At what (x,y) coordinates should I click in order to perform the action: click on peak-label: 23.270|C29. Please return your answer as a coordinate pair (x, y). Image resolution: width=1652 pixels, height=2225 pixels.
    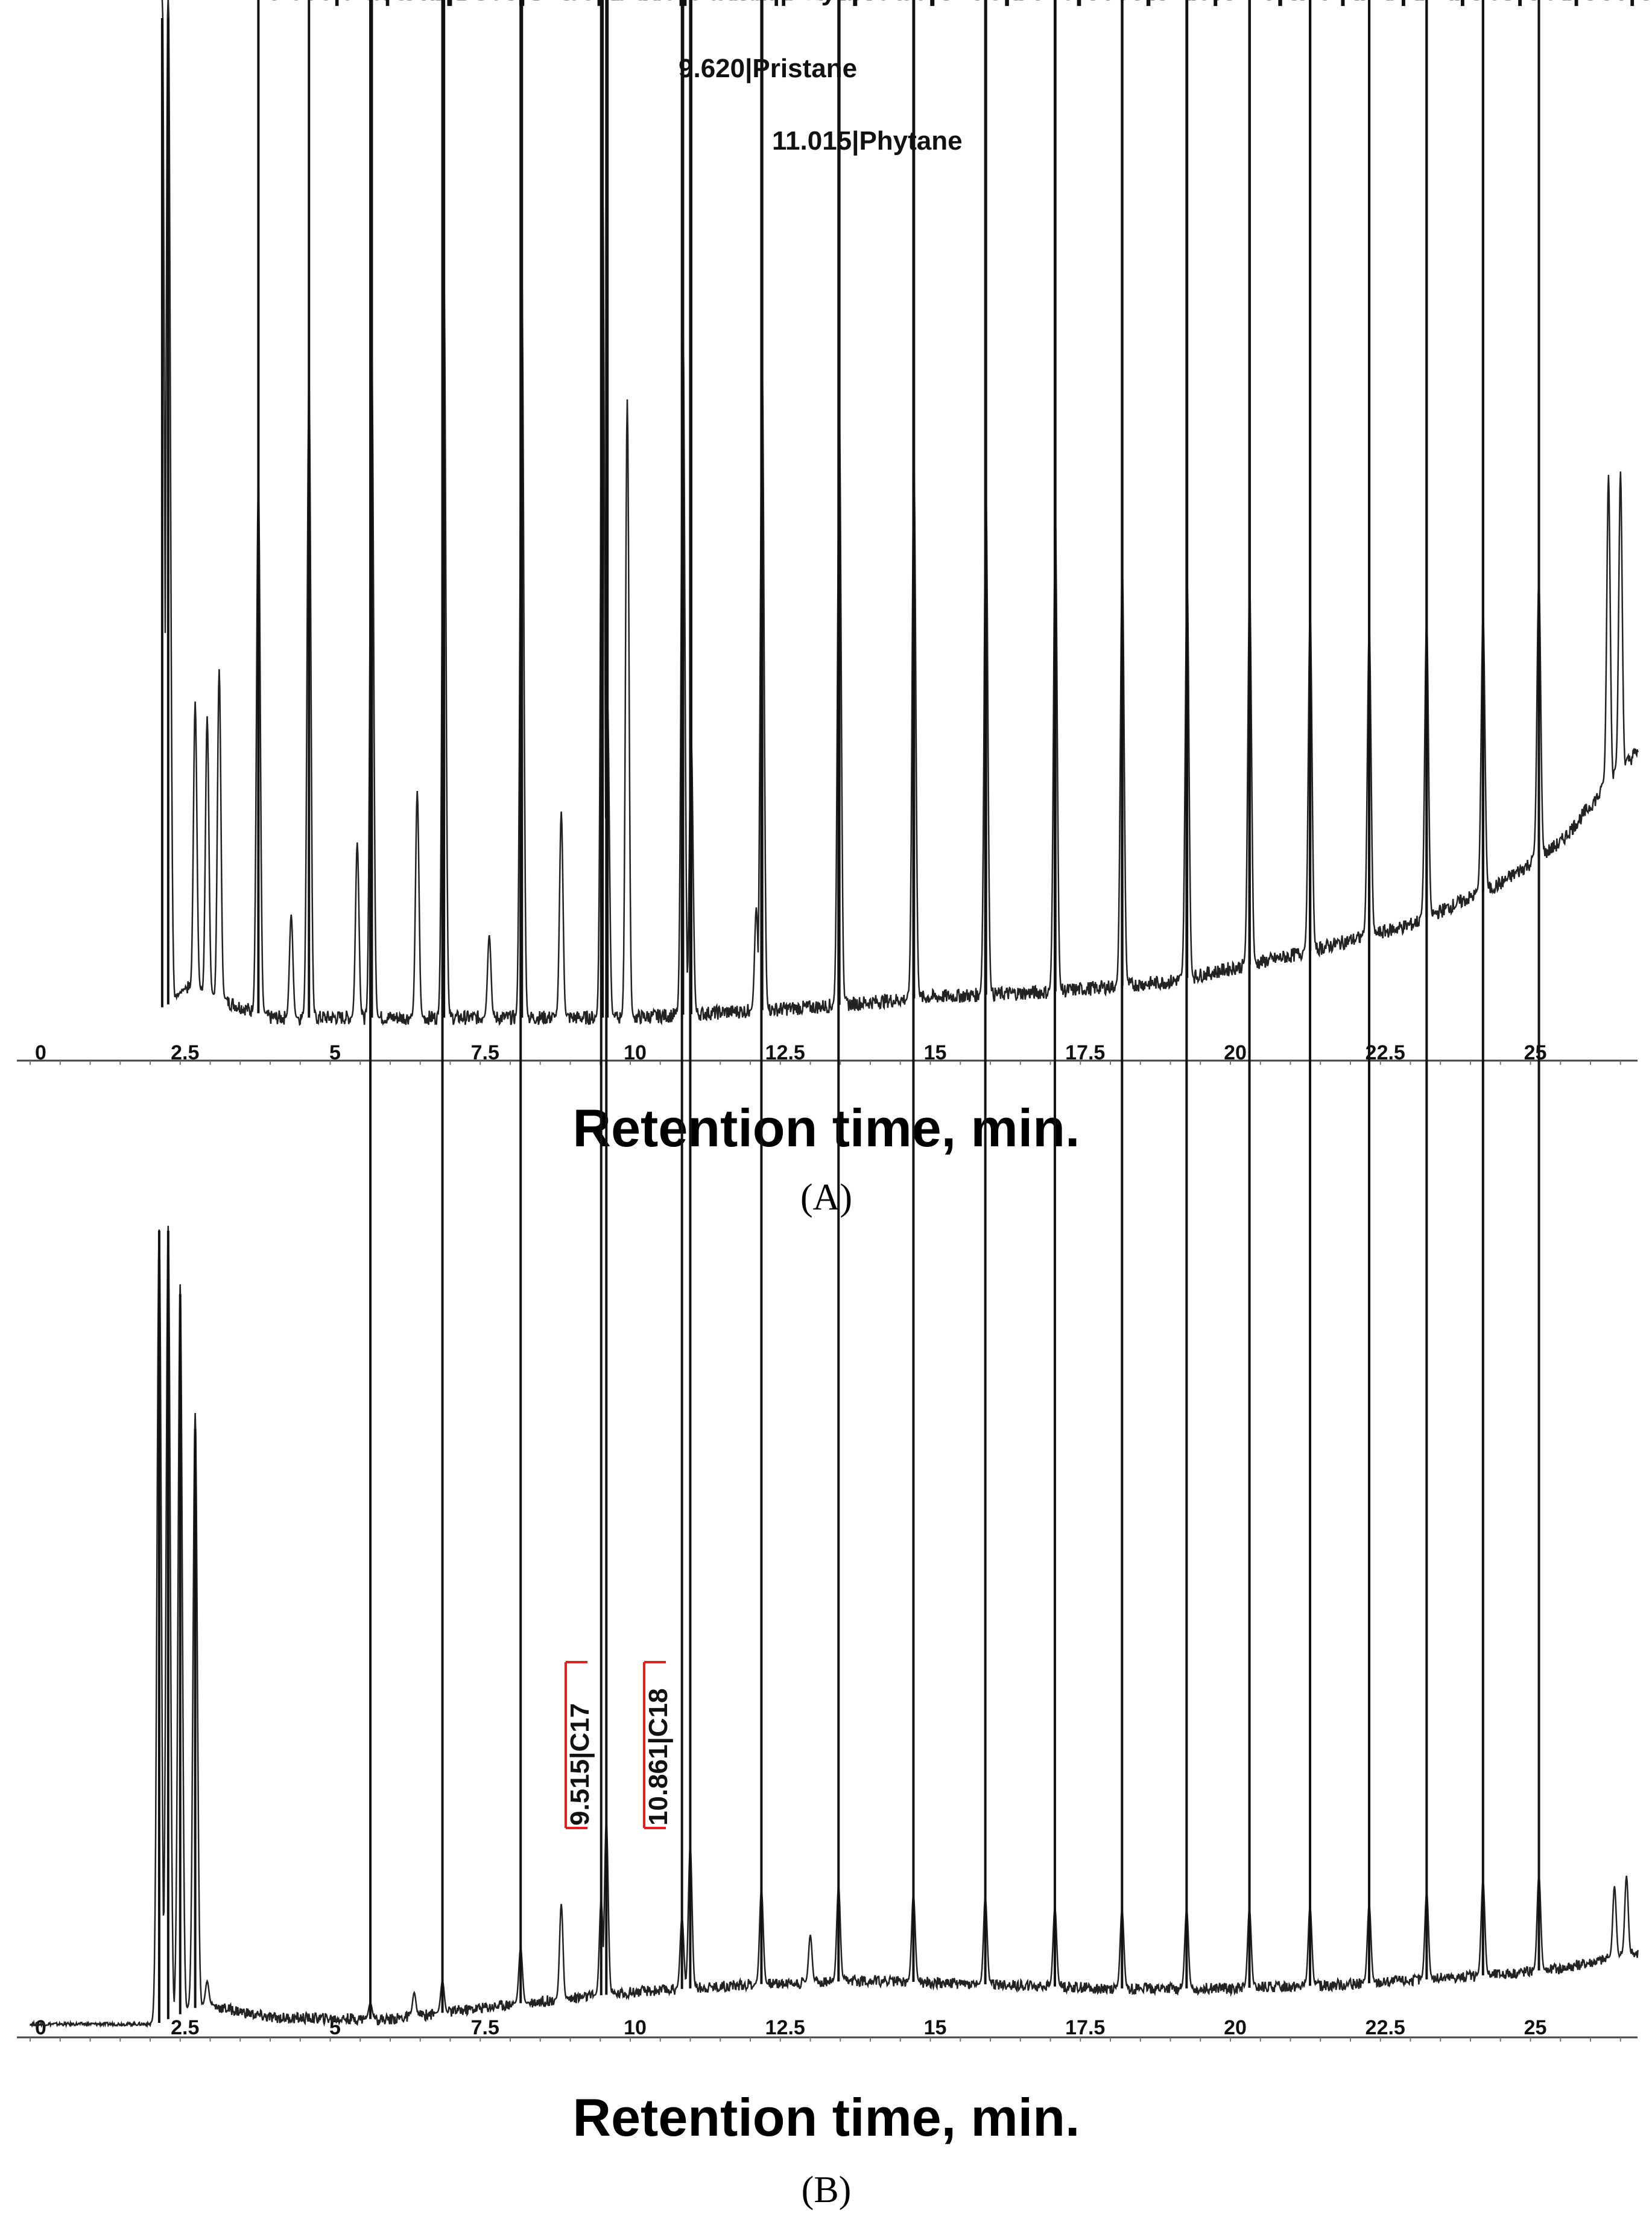
    Looking at the image, I should click on (1503, 4).